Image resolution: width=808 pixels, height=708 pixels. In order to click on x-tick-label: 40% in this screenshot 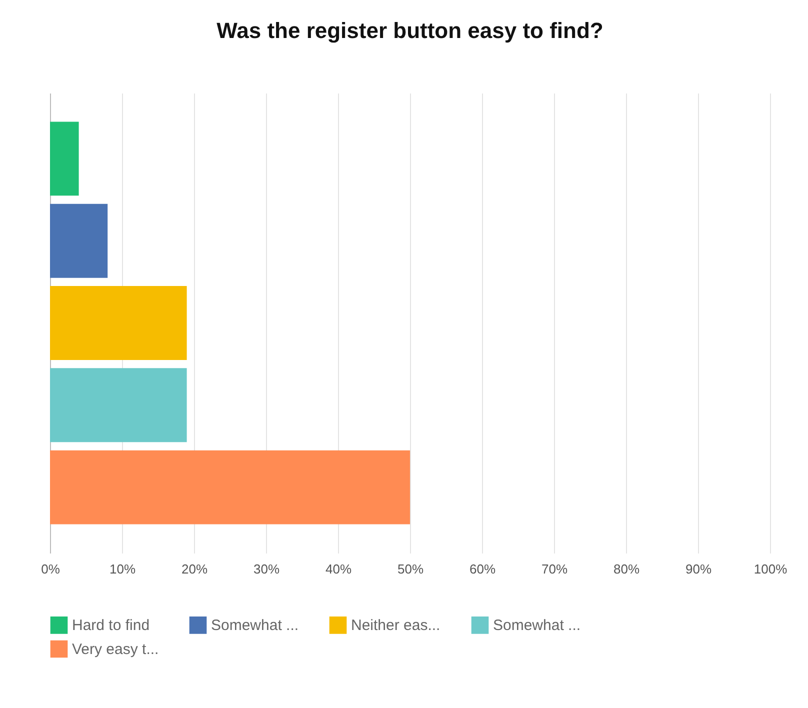, I will do `click(338, 569)`.